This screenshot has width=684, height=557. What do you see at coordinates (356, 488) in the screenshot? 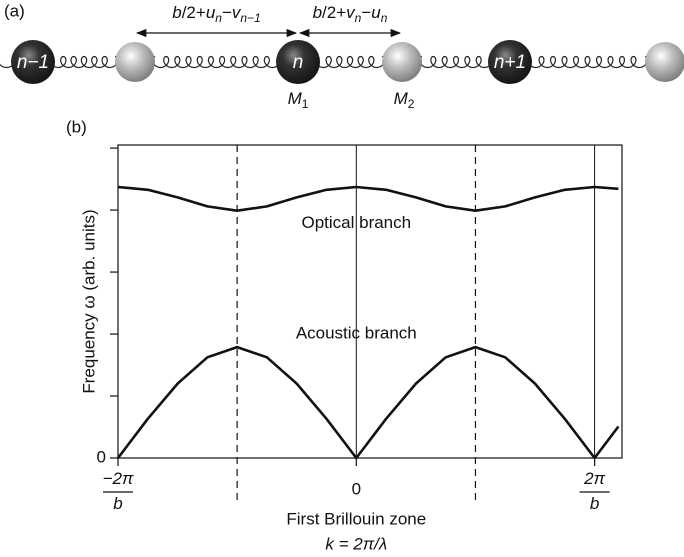
I see `x-tick-label: 0` at bounding box center [356, 488].